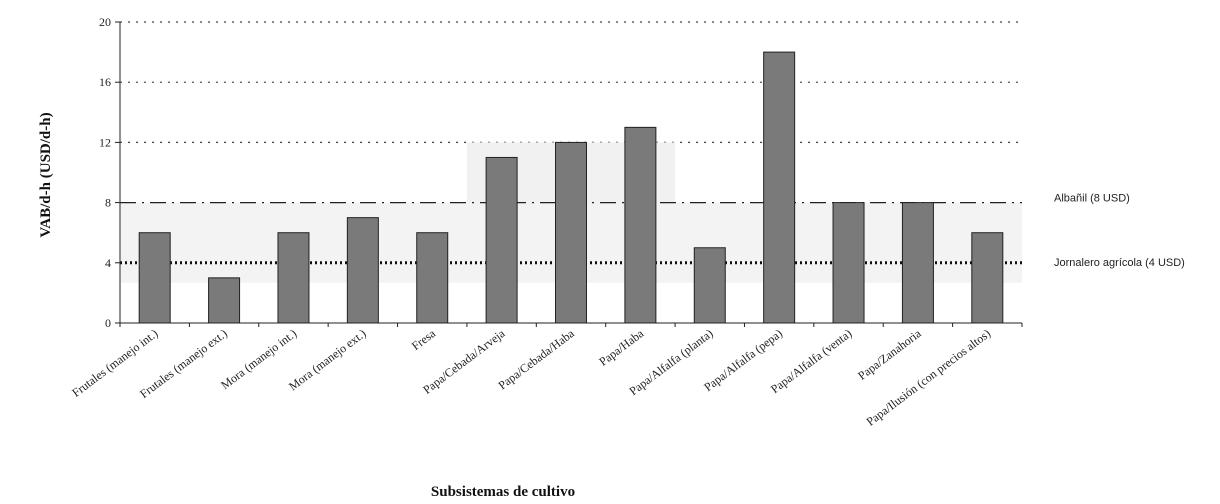 The width and height of the screenshot is (1220, 504). I want to click on x-axis-label: Subsistemas de cultivo, so click(503, 492).